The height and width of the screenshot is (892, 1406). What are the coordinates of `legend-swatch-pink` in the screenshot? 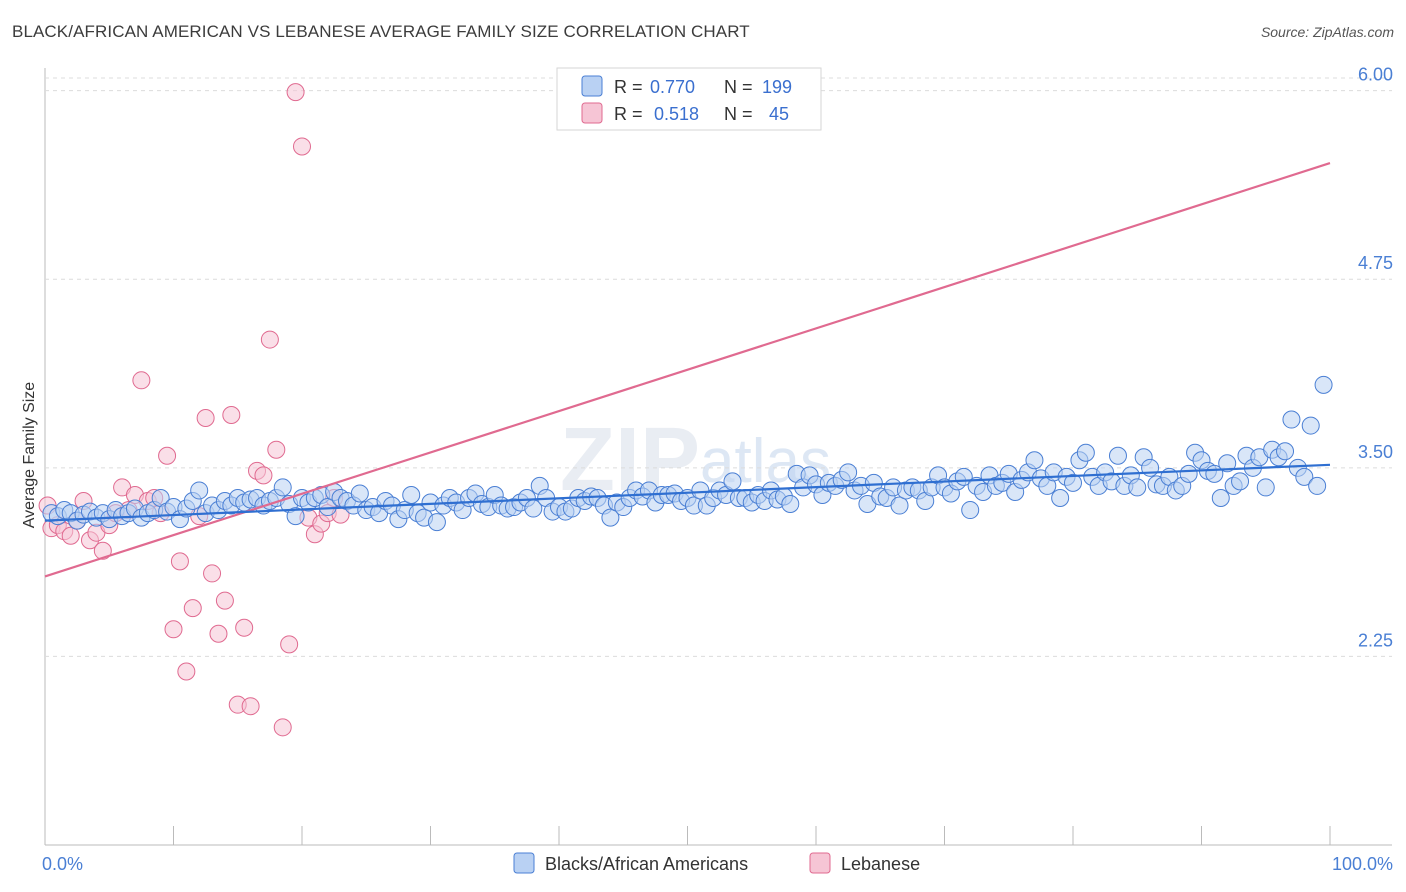 It's located at (592, 113).